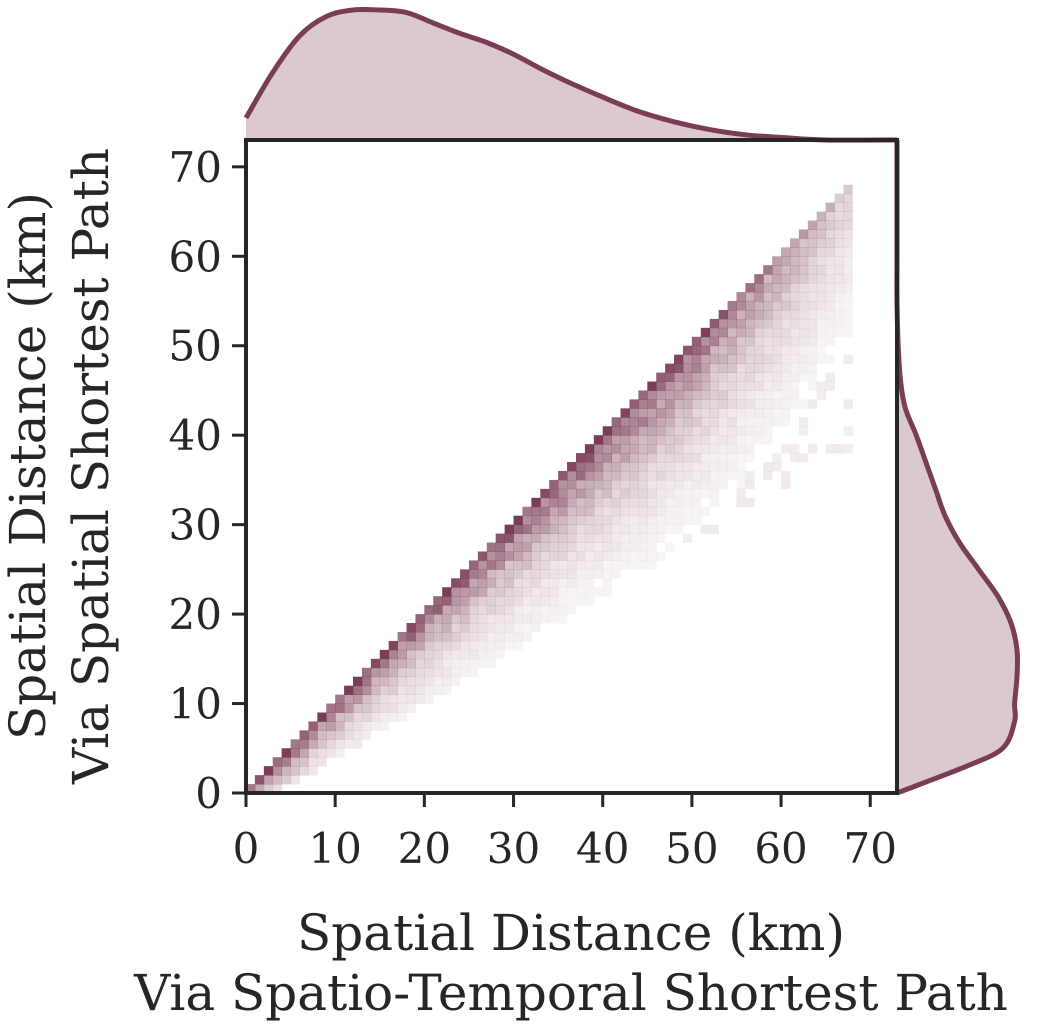 The width and height of the screenshot is (1037, 1030). I want to click on y-axis-label-line-2: Via Spatial Shortest Path, so click(91, 466).